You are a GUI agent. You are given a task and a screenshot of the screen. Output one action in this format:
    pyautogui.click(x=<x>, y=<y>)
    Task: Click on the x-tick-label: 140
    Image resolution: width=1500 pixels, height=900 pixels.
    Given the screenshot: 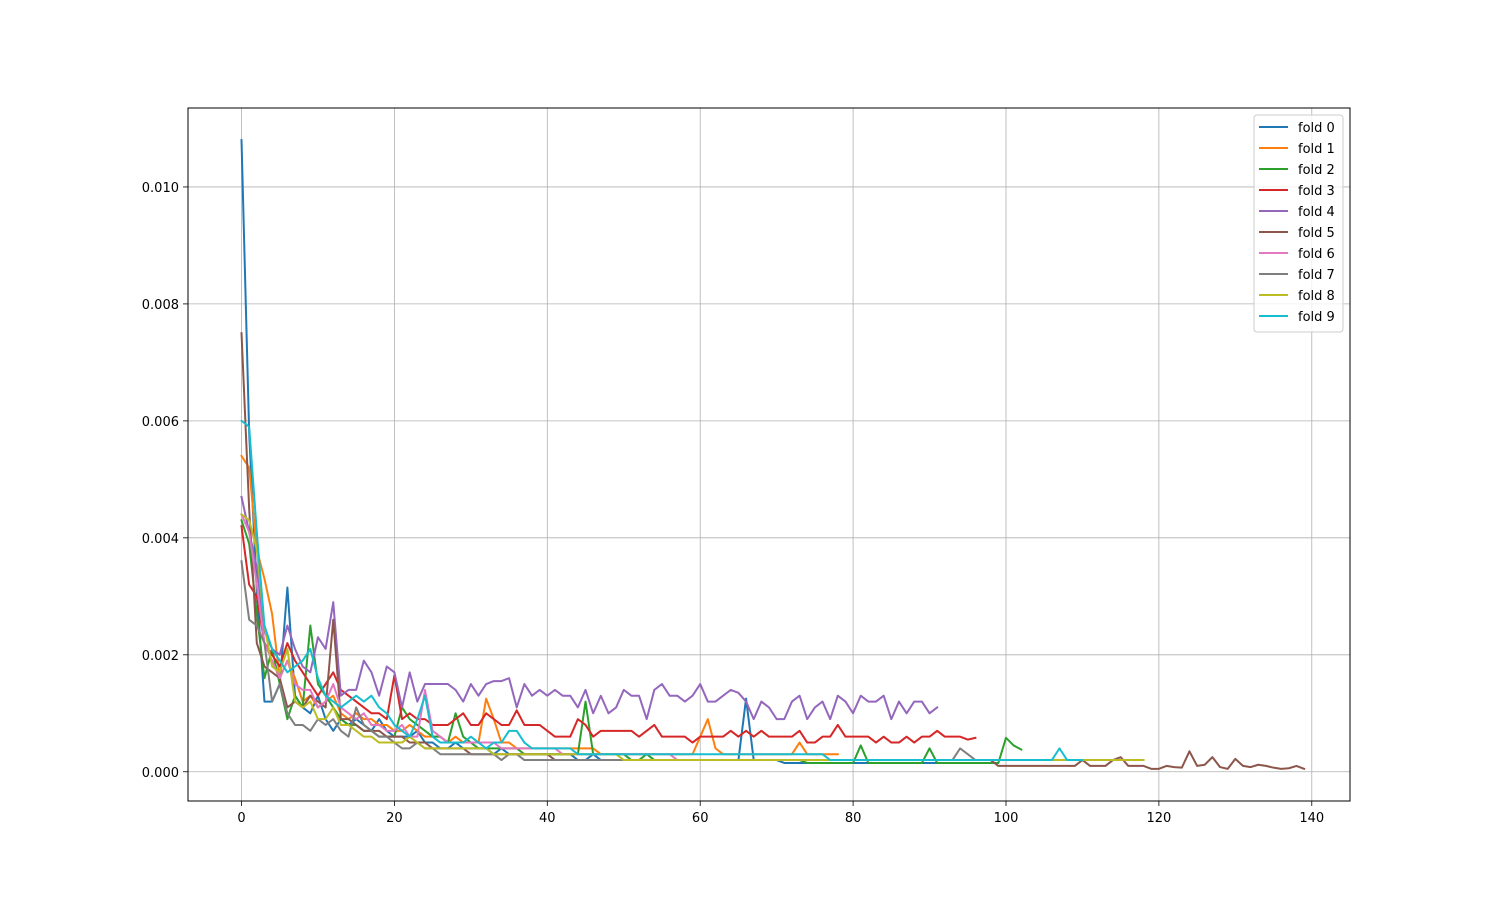 What is the action you would take?
    pyautogui.click(x=1311, y=818)
    